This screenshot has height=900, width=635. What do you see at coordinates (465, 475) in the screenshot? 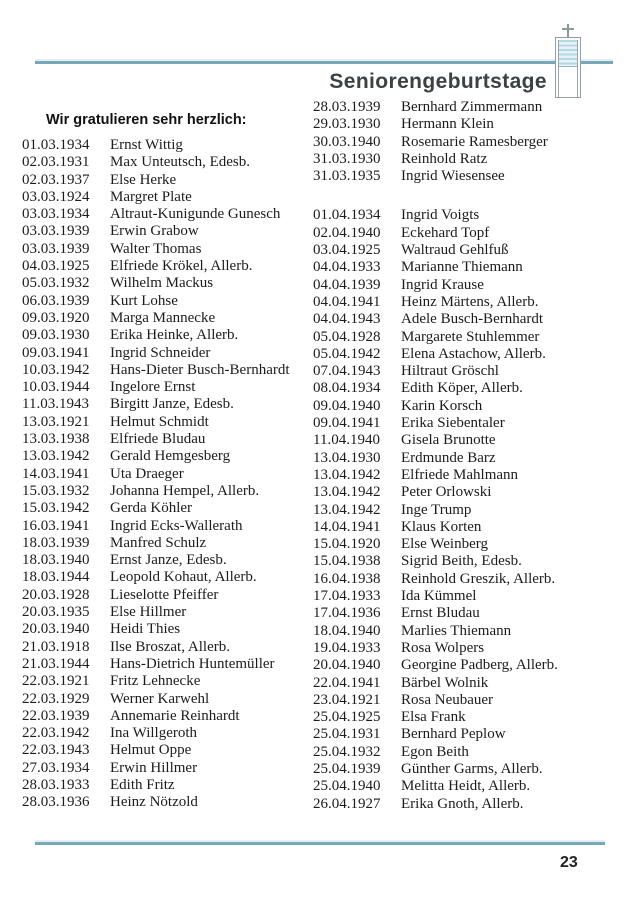
I see `birthday-row: 13.04.1942 Elfriede Mahlmann` at bounding box center [465, 475].